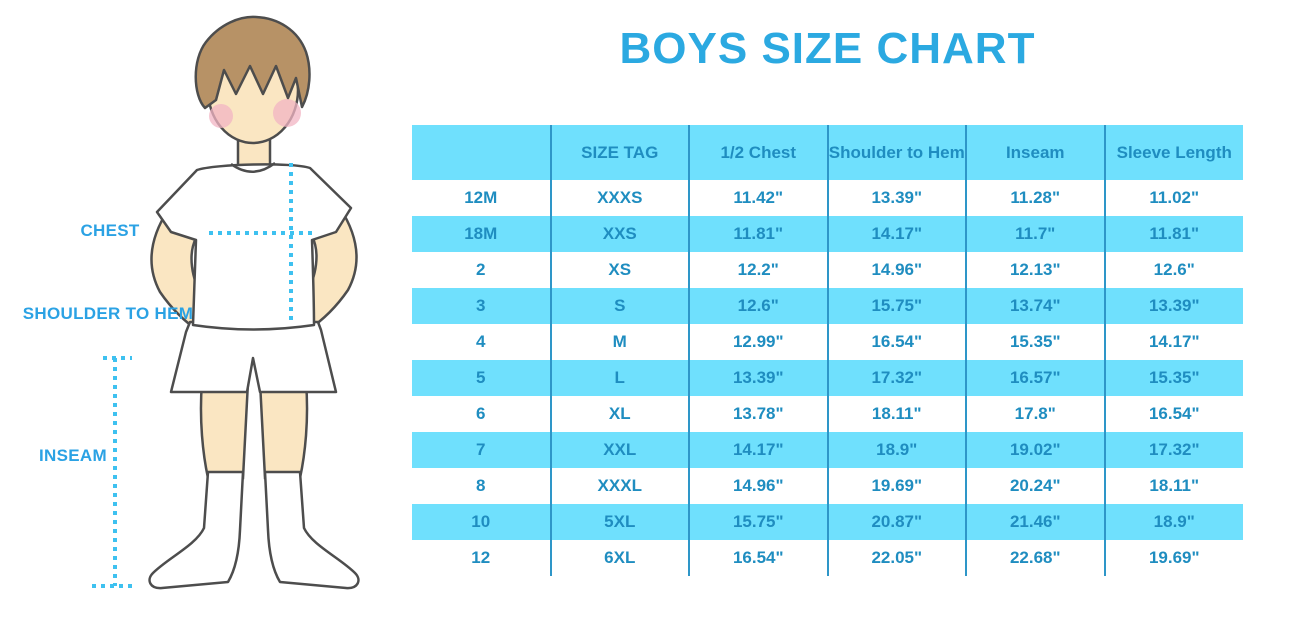 The width and height of the screenshot is (1293, 641). Describe the element at coordinates (758, 152) in the screenshot. I see `header-cell-half-chest: 1/2 Chest` at that location.